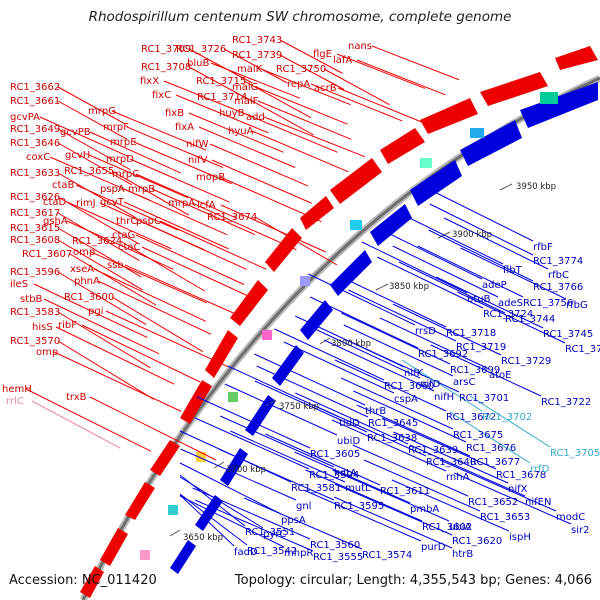  I want to click on forward-gene-label: ctaD, so click(55, 202).